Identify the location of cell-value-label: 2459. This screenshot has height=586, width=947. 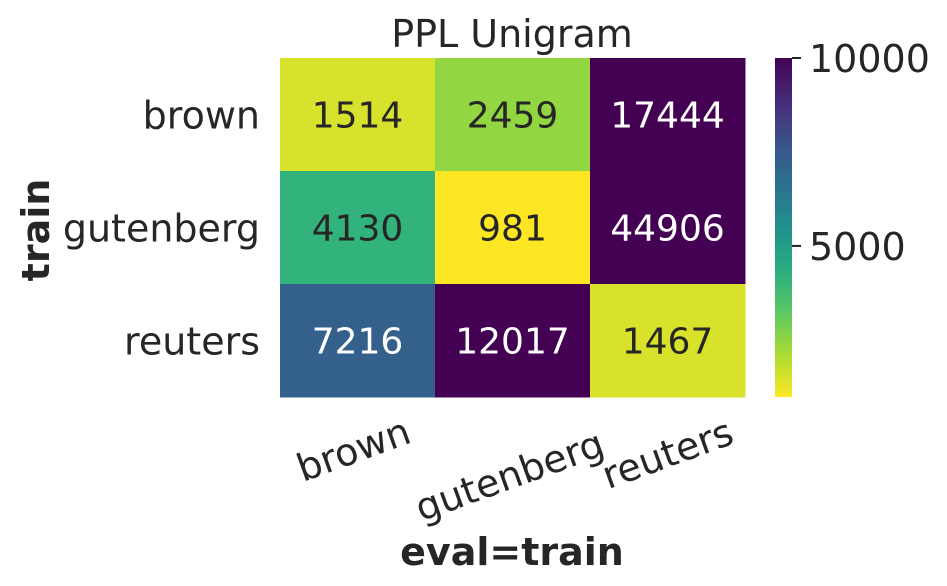
(513, 116).